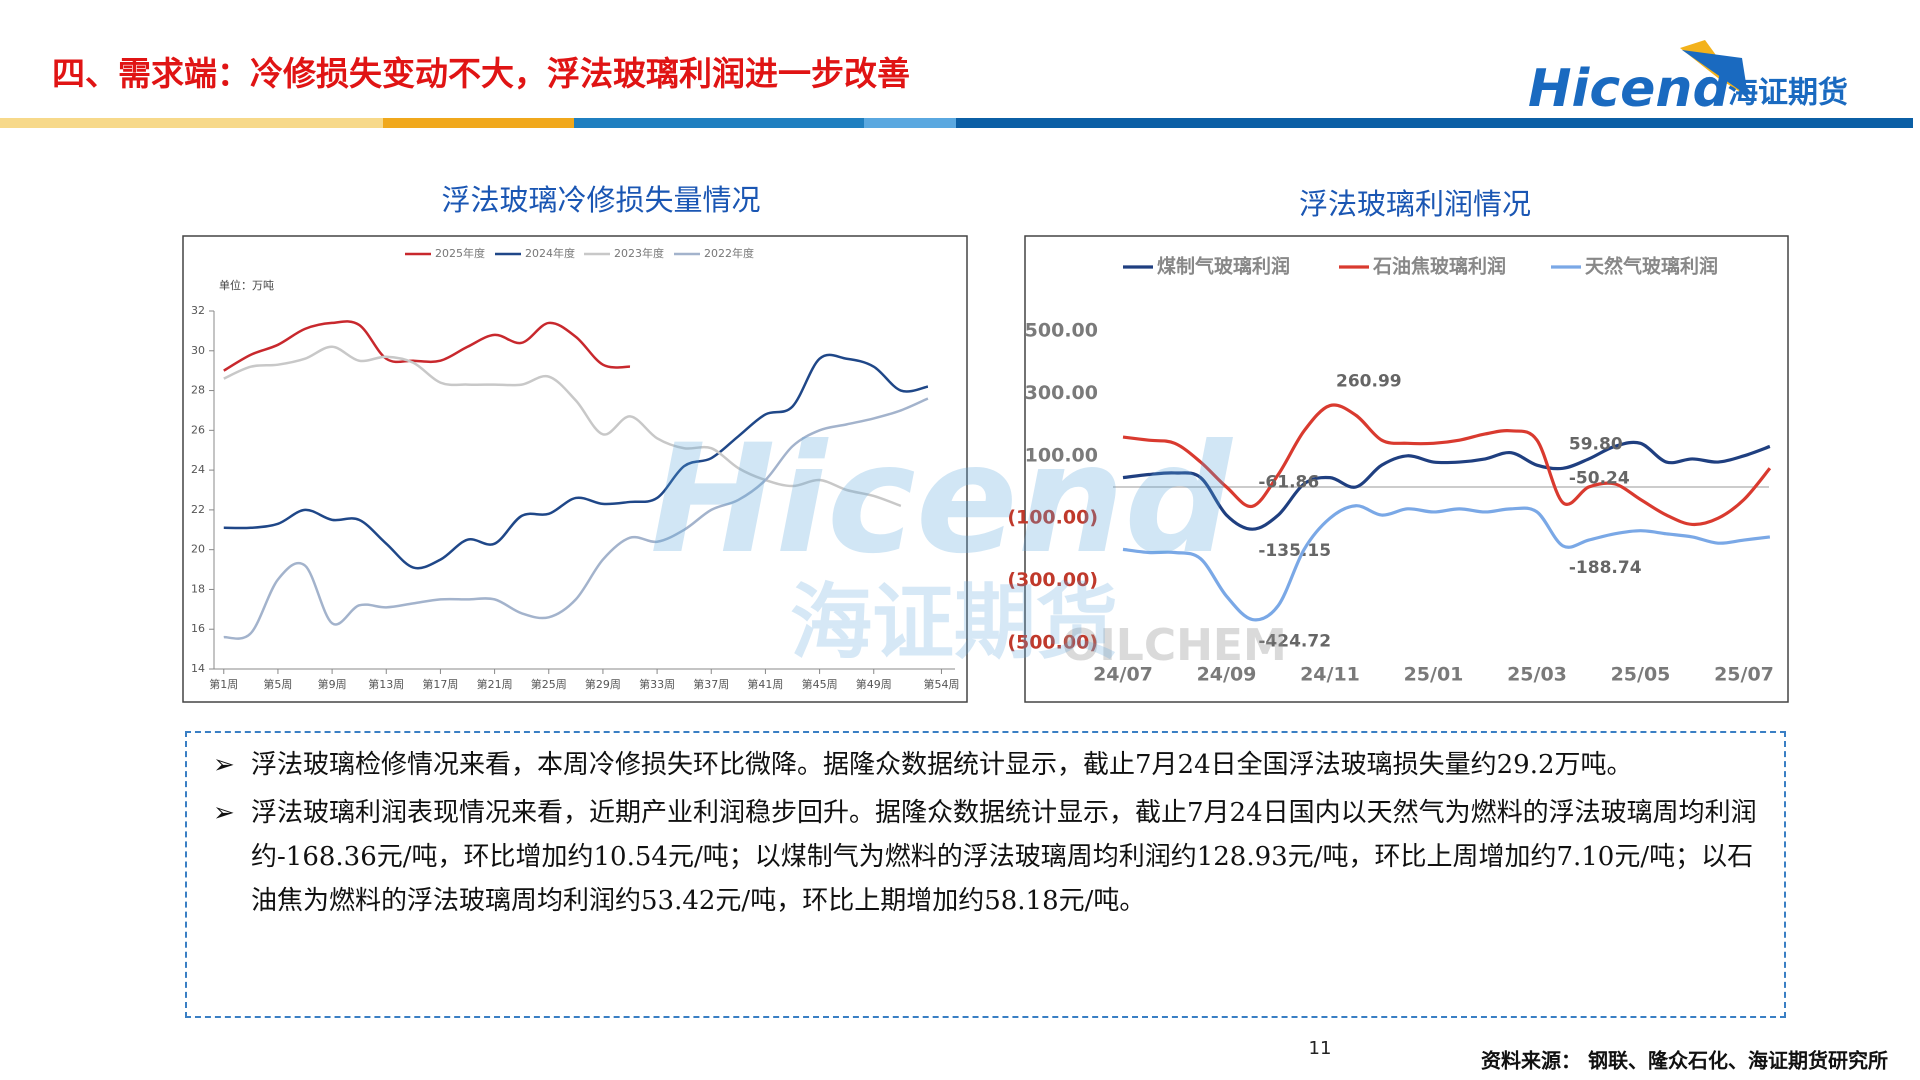 The width and height of the screenshot is (1920, 1080). I want to click on y-tick-label: 100.00, so click(1061, 455).